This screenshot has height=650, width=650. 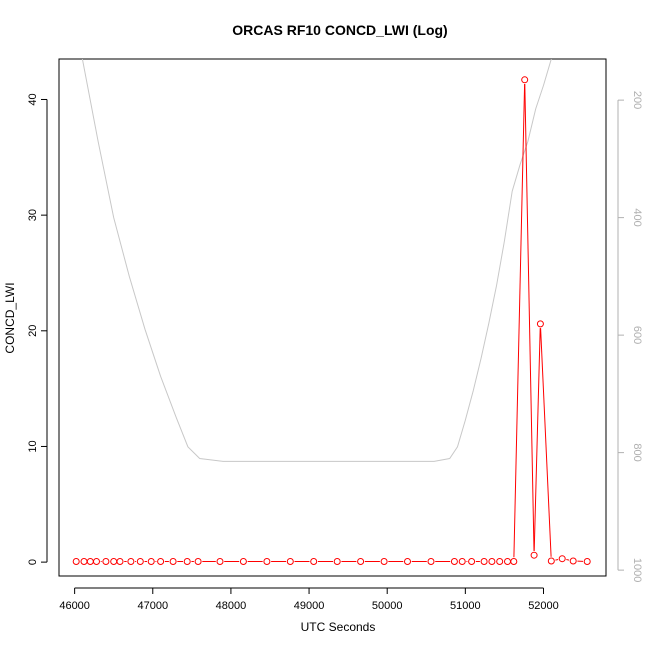 I want to click on x-axis: 46000 47000 48000 49000 50000 51000 52000, so click(x=309, y=599).